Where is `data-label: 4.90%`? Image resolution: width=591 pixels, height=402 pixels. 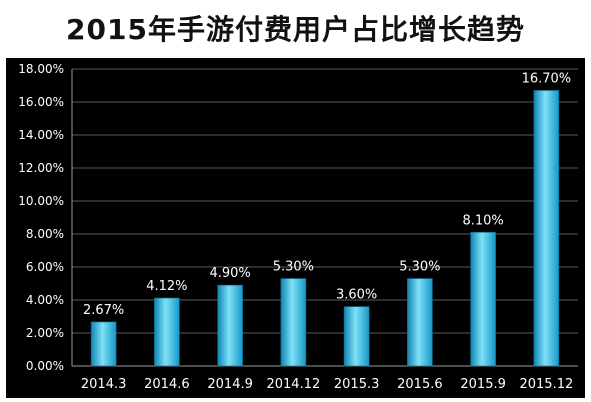
data-label: 4.90% is located at coordinates (229, 273).